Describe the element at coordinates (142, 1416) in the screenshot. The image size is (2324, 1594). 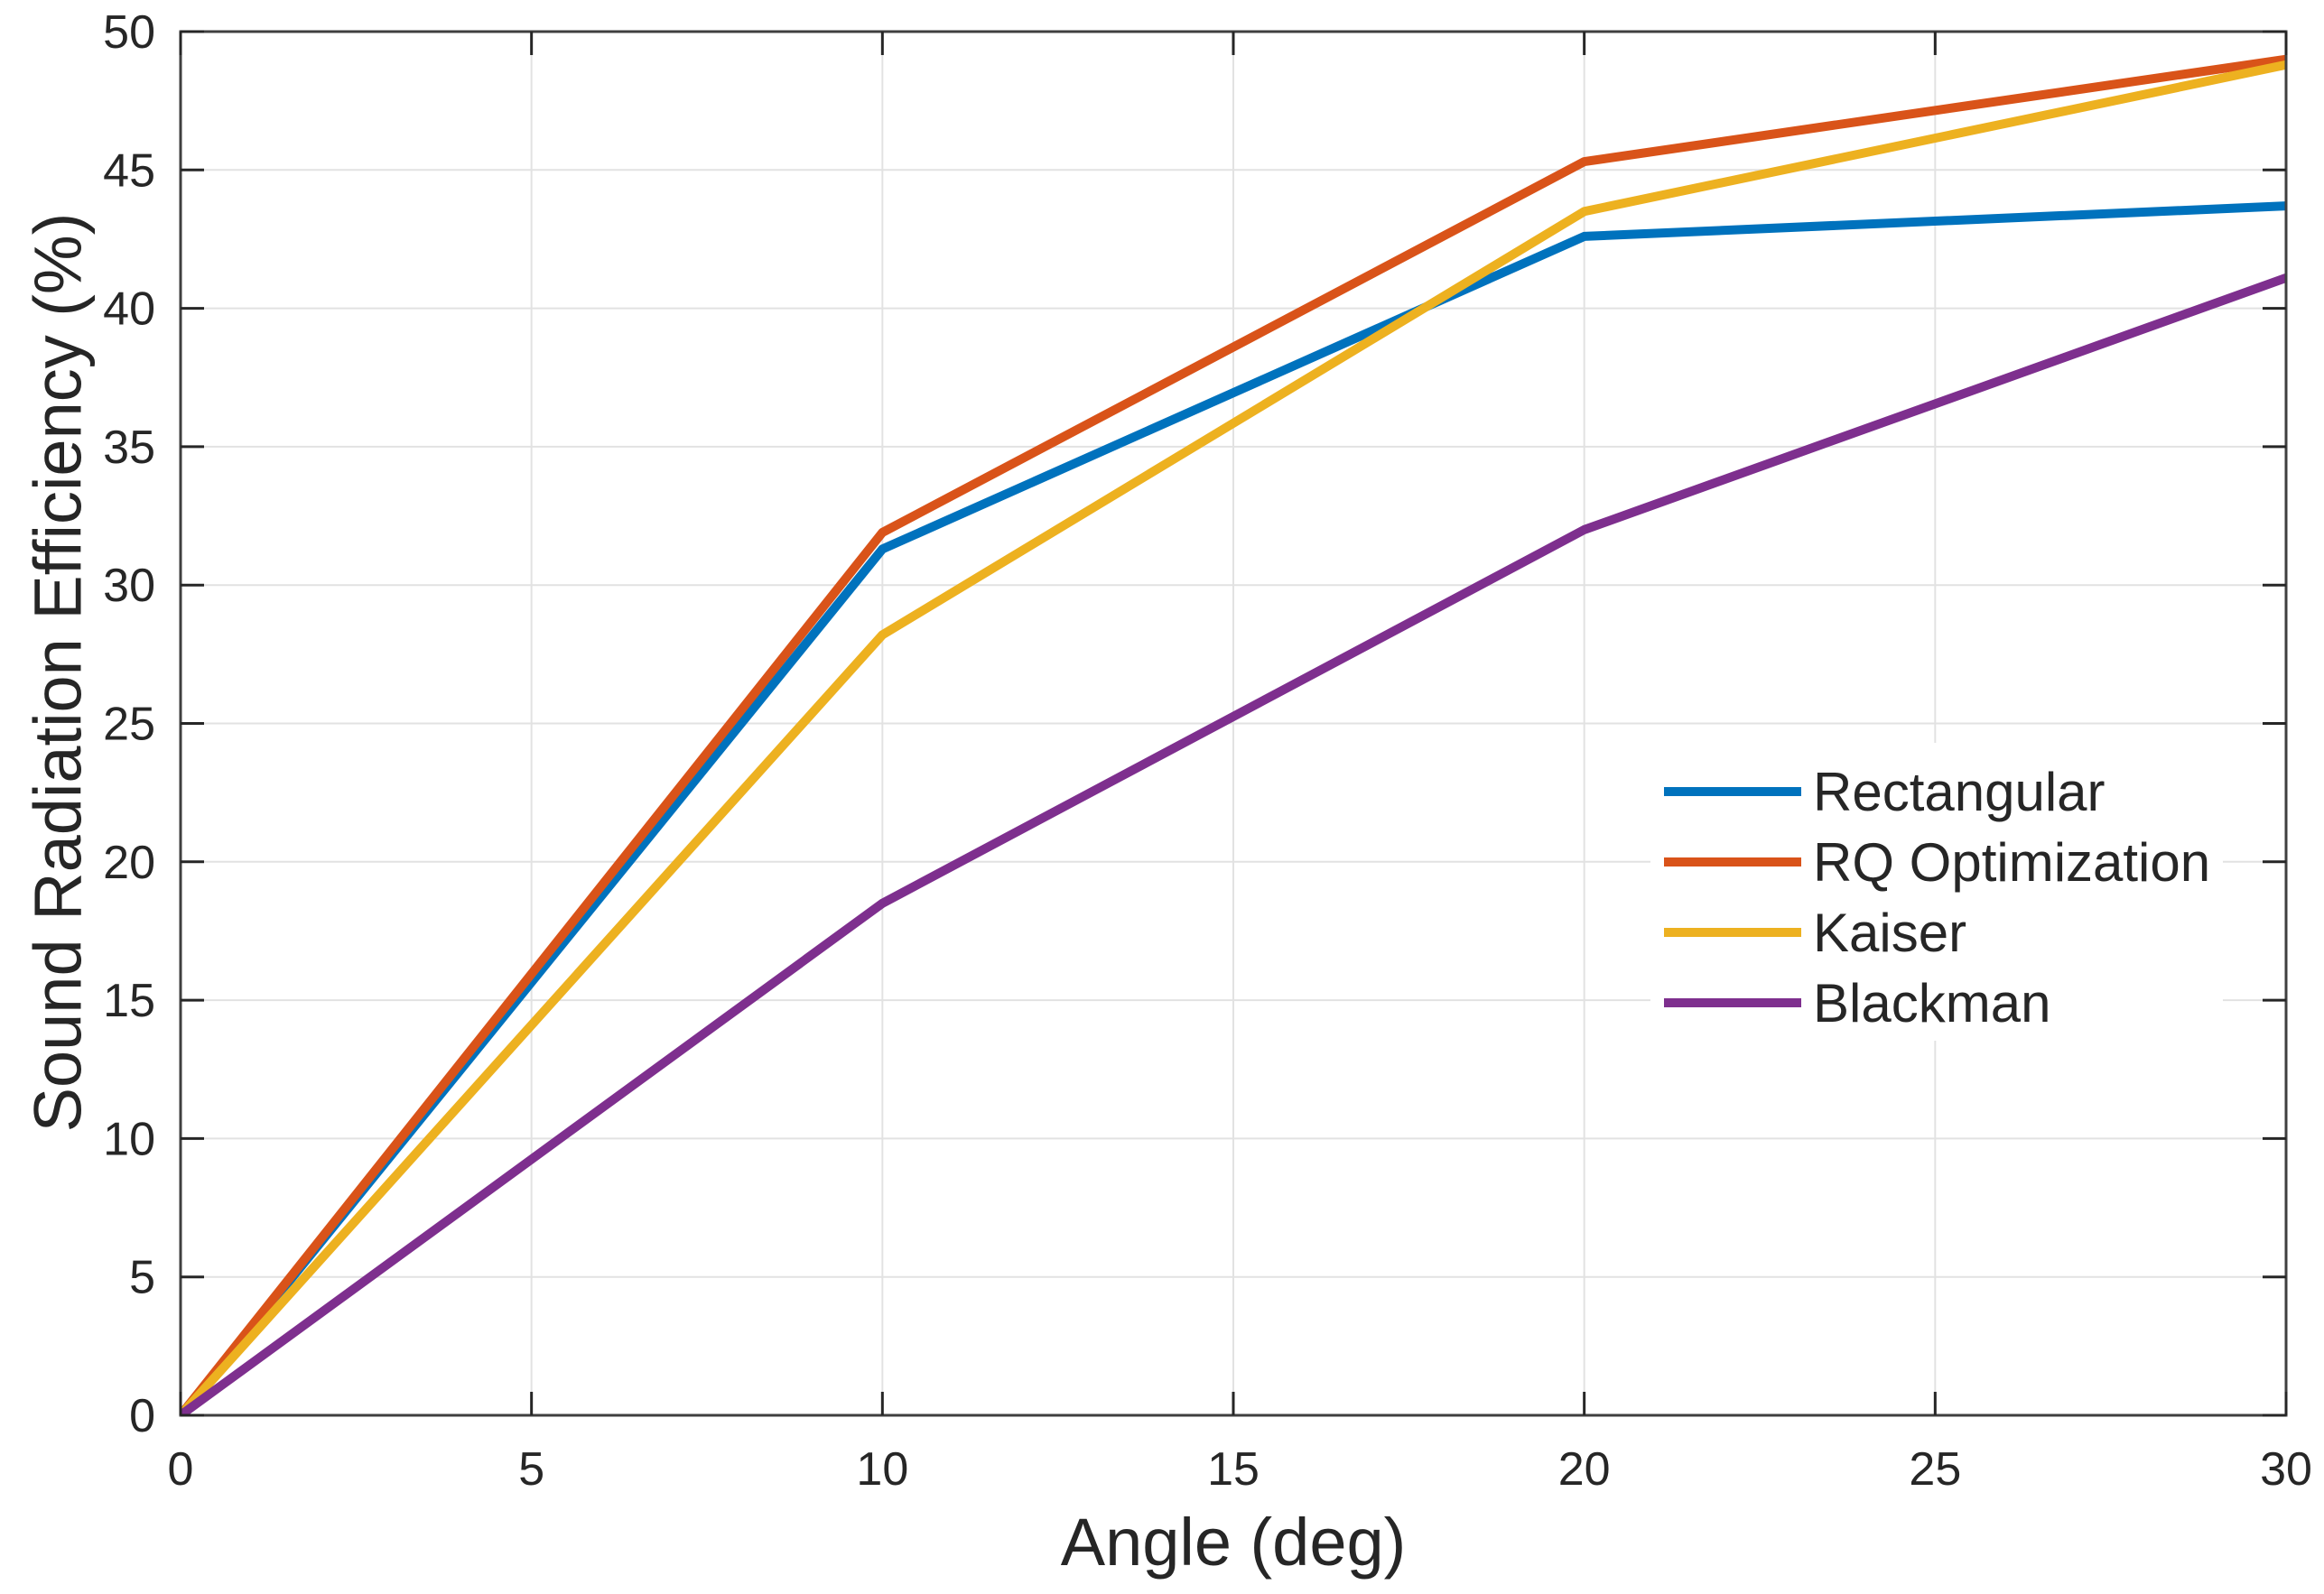
I see `y-tick-label: 0` at that location.